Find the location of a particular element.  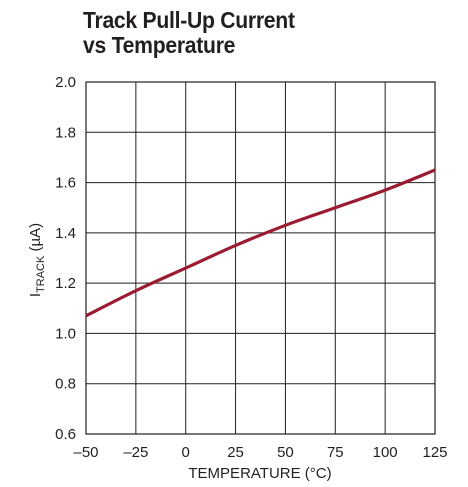

y-tick-label: 1.6 is located at coordinates (65, 183).